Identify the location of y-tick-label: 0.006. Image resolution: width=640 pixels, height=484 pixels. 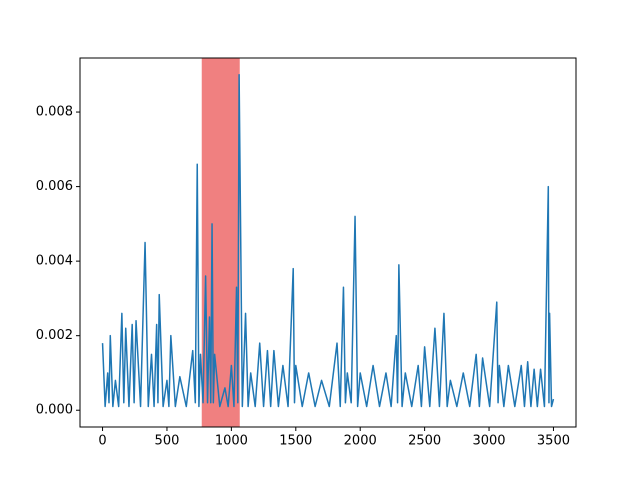
(54, 186).